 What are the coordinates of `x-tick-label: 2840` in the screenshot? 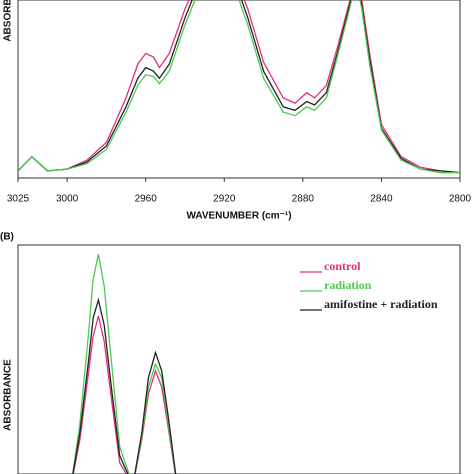 It's located at (381, 199).